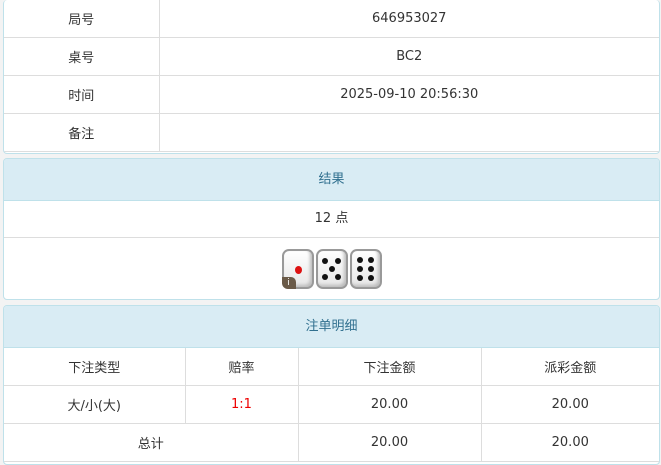 The image size is (661, 465). What do you see at coordinates (408, 19) in the screenshot?
I see `round-id: 646953027` at bounding box center [408, 19].